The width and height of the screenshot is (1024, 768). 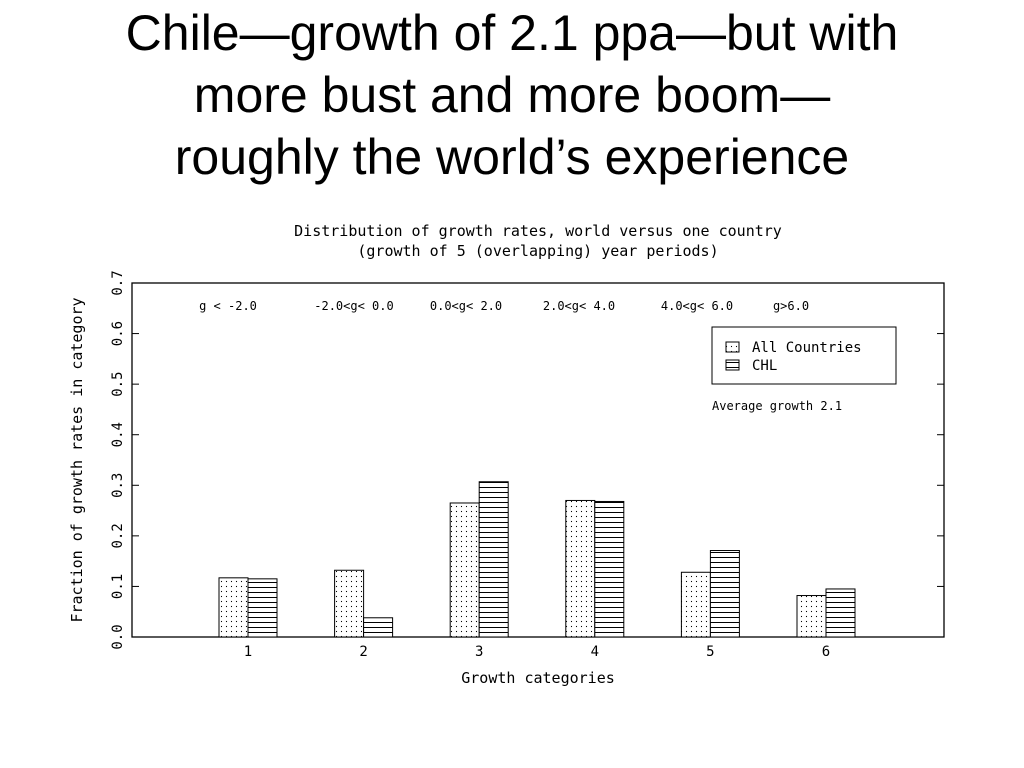 I want to click on category-range-label: g>6.0, so click(x=791, y=306).